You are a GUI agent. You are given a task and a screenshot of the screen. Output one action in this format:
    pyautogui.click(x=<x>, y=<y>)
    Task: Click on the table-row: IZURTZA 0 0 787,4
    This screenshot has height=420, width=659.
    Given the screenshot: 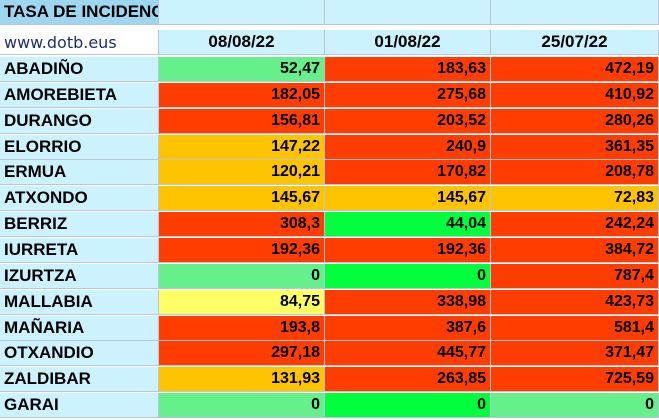 What is the action you would take?
    pyautogui.click(x=329, y=276)
    